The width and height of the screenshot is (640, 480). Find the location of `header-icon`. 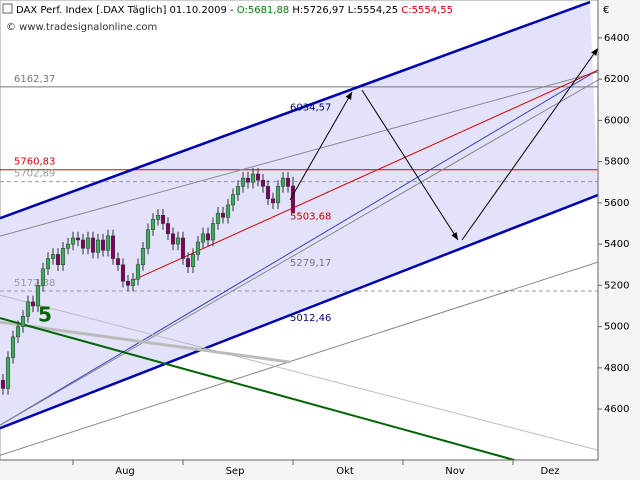

header-icon is located at coordinates (7, 8).